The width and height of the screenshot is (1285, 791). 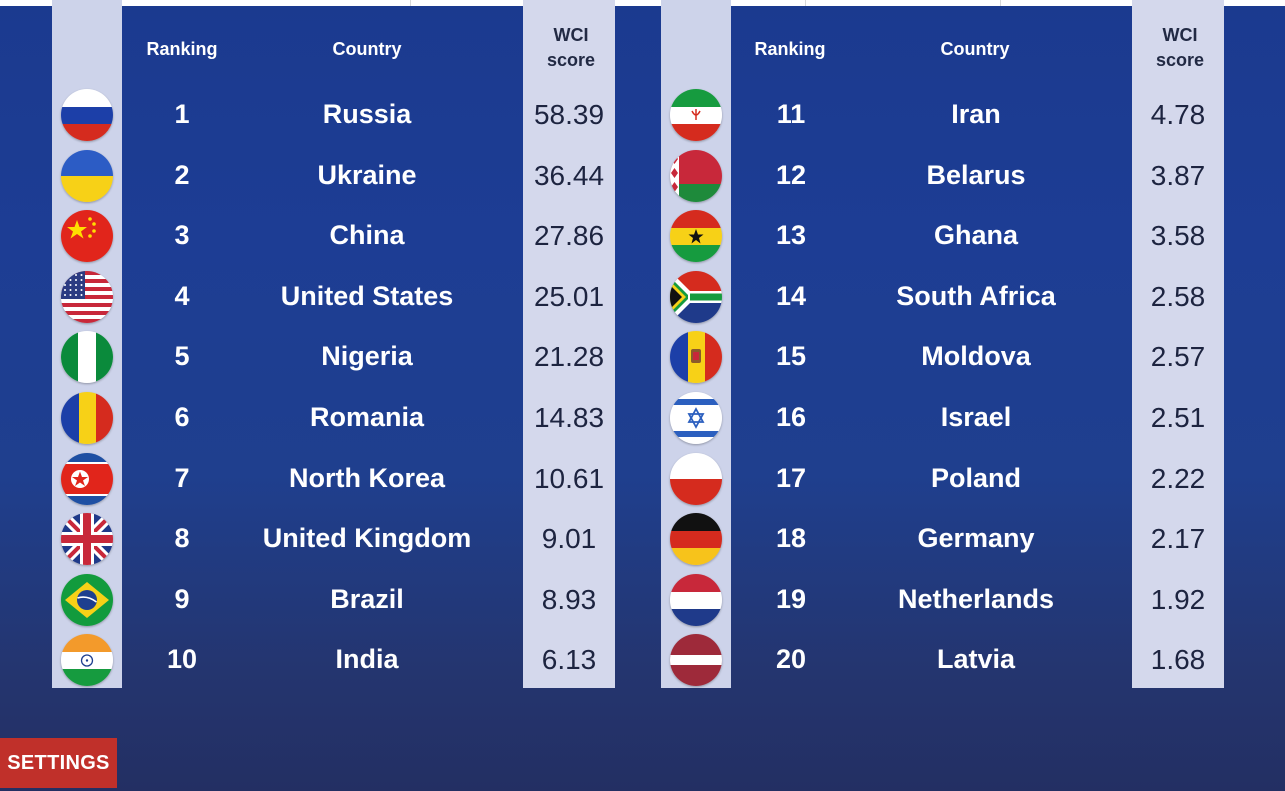 What do you see at coordinates (182, 538) in the screenshot?
I see `rank-cell: 8` at bounding box center [182, 538].